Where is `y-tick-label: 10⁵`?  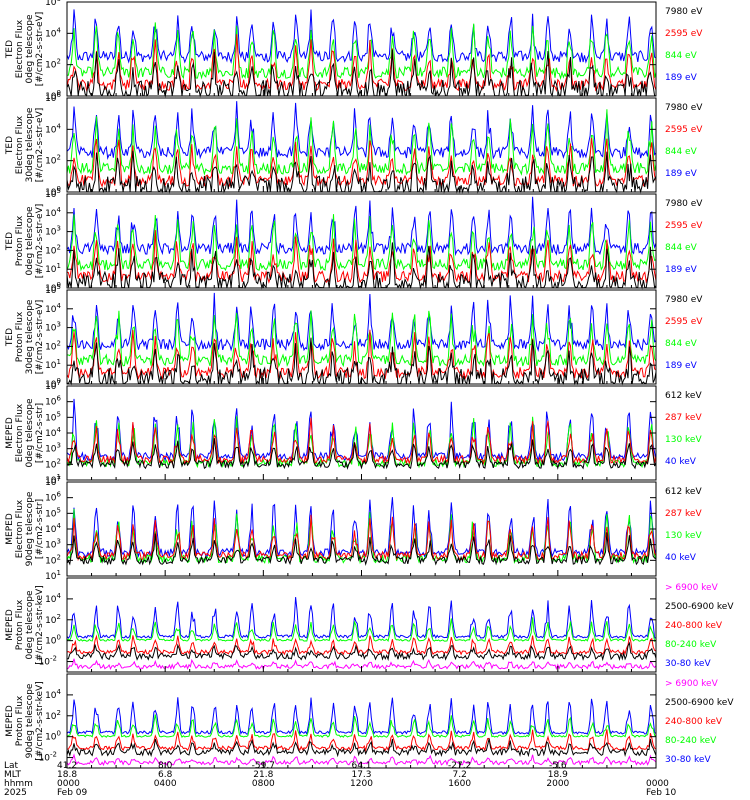 y-tick-label: 10⁵ is located at coordinates (53, 512).